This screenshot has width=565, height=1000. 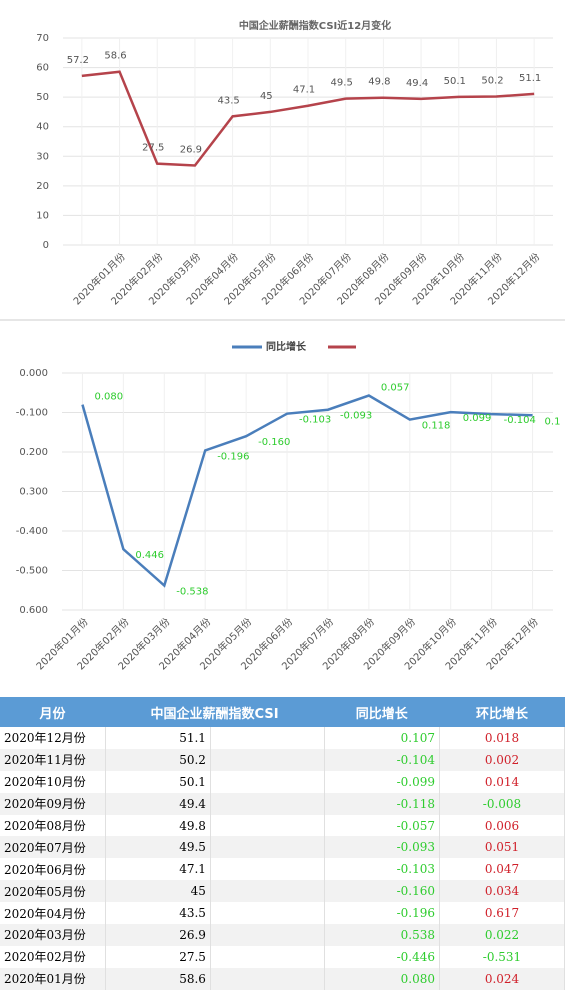 What do you see at coordinates (42, 68) in the screenshot?
I see `y-tick-label: 60` at bounding box center [42, 68].